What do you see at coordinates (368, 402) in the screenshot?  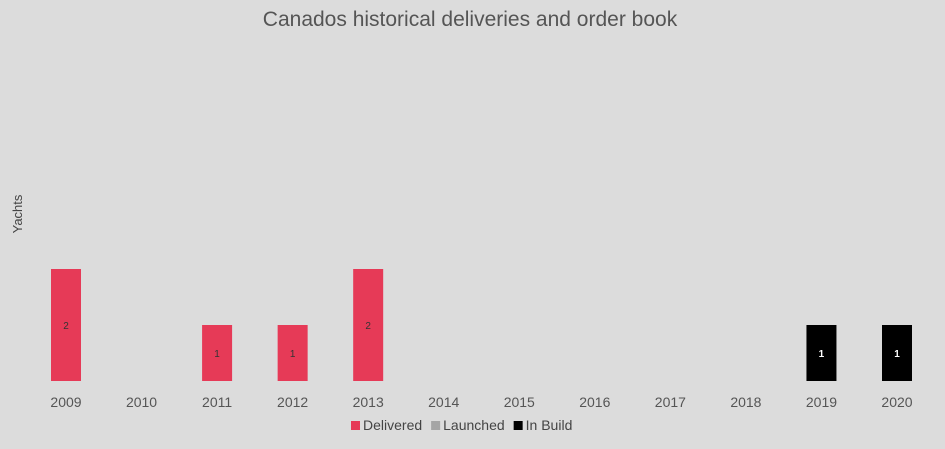 I see `x-tick-label: 2013` at bounding box center [368, 402].